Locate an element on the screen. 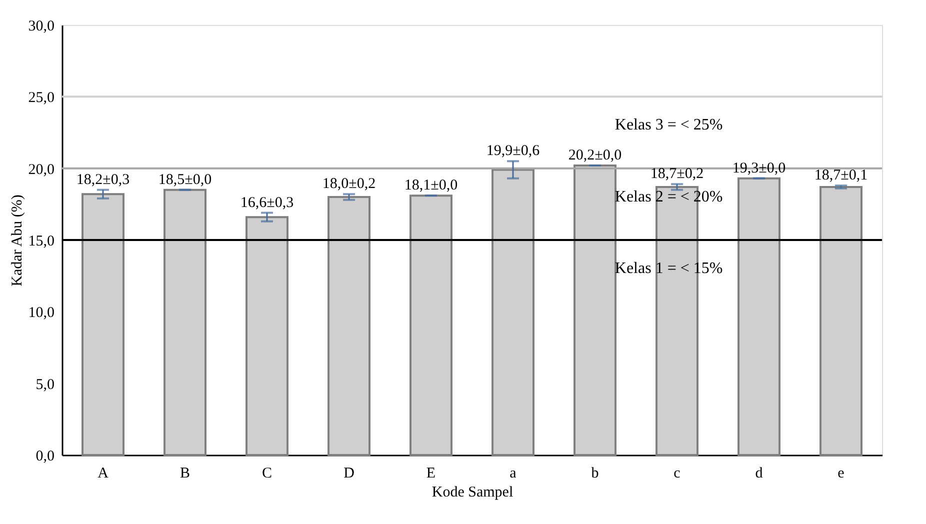 This screenshot has width=926, height=524. y-tick-label: 20,0 is located at coordinates (41, 170).